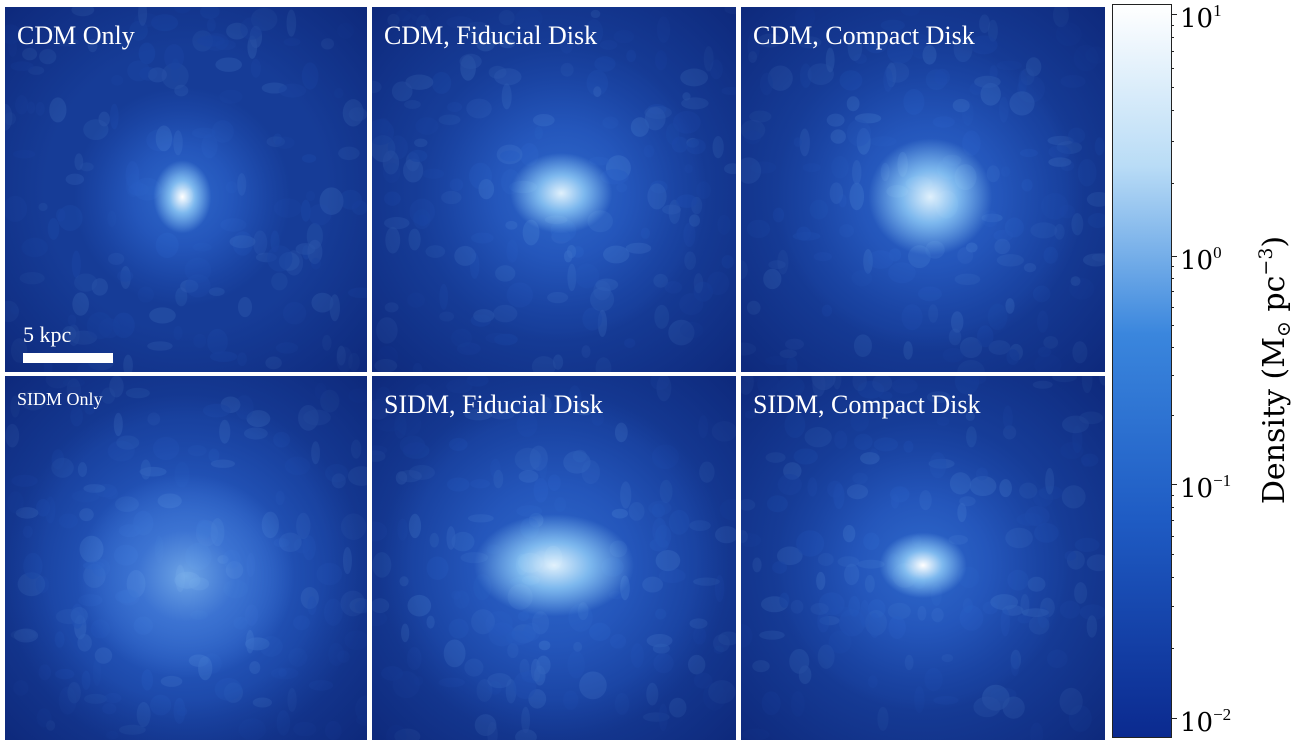  I want to click on panel-cdm-compact-disk: CDM, Compact Disk, so click(923, 189).